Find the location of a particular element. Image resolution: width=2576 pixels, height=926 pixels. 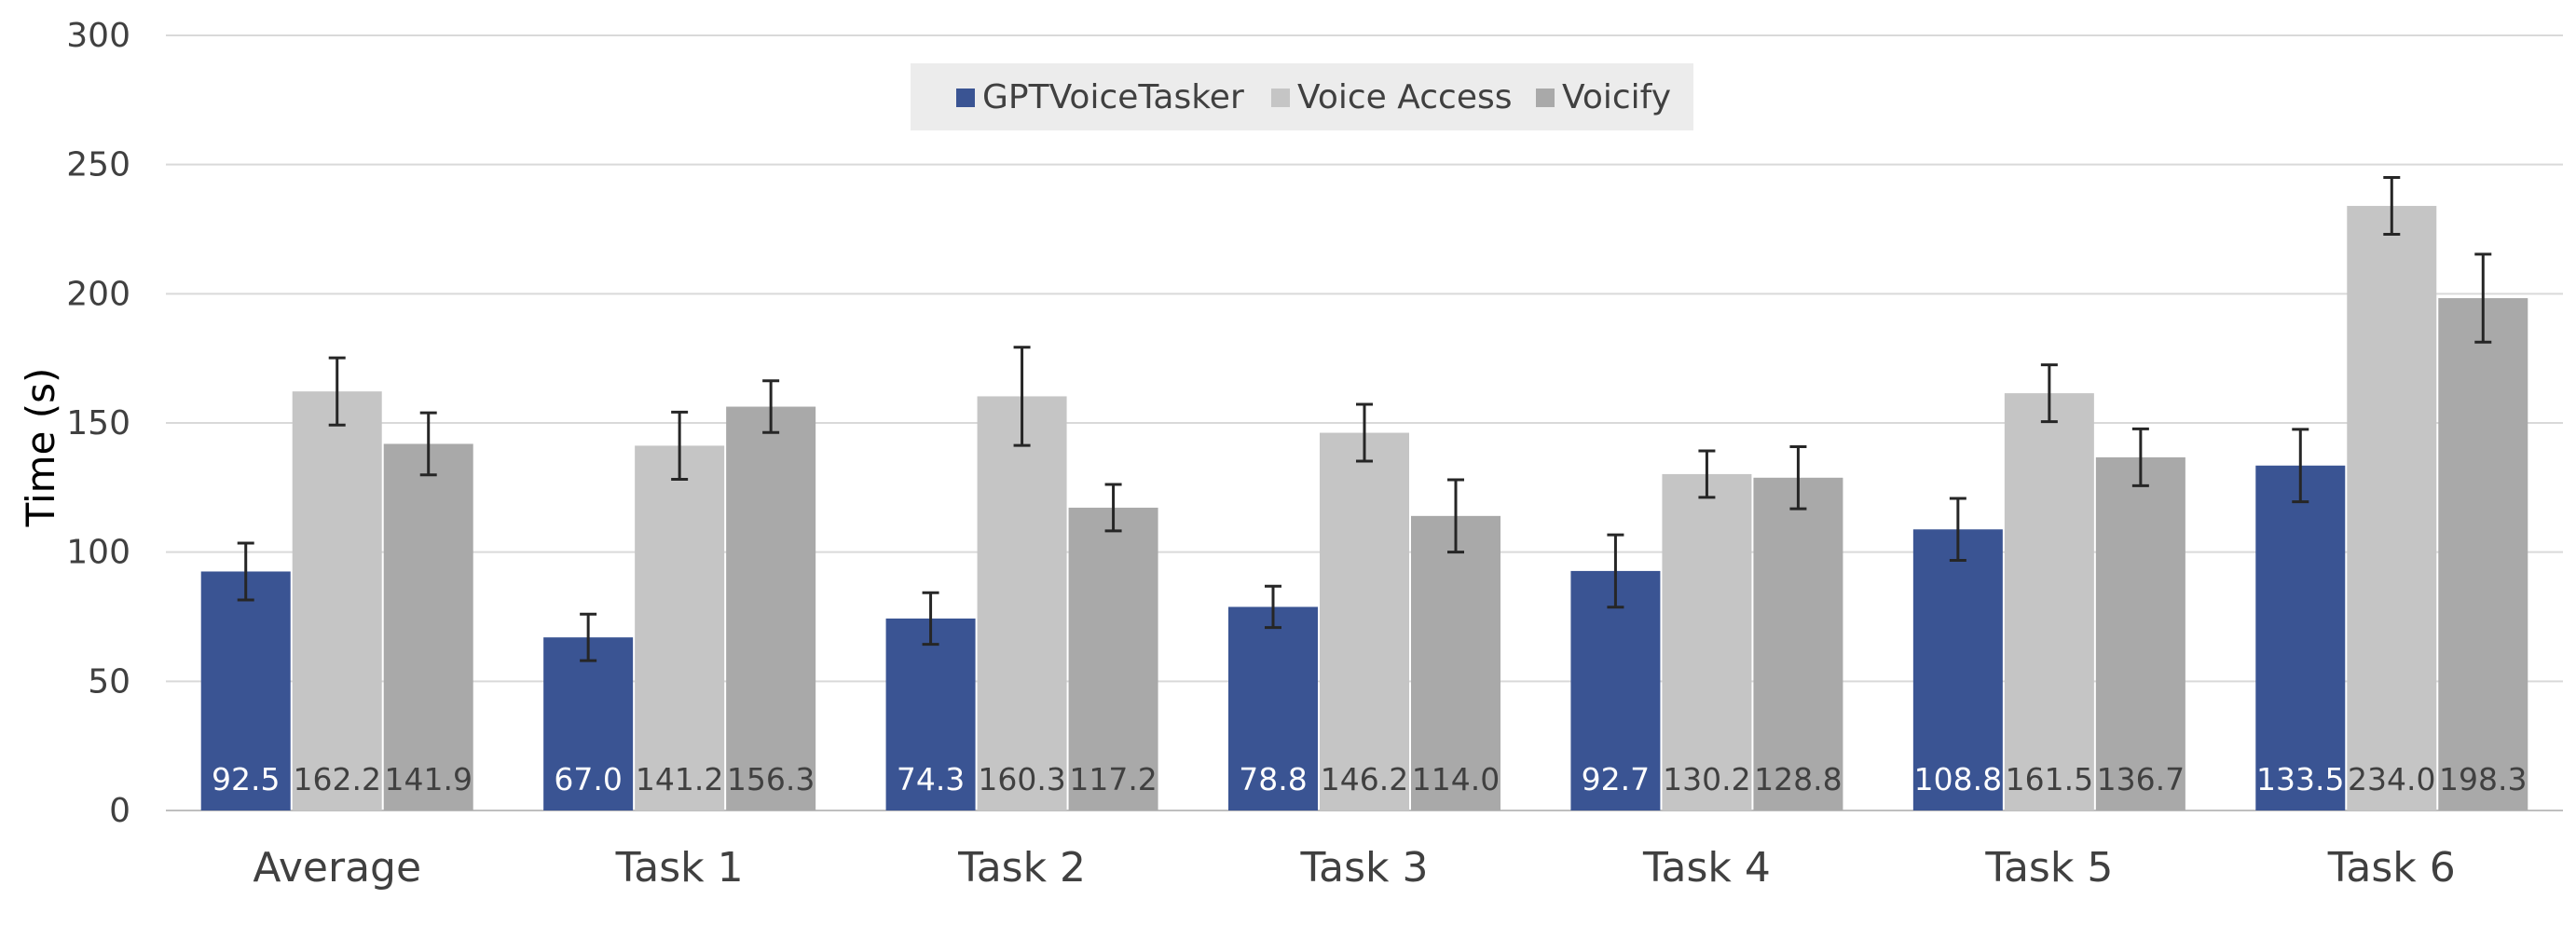

y-tick-label: 150 is located at coordinates (98, 423).